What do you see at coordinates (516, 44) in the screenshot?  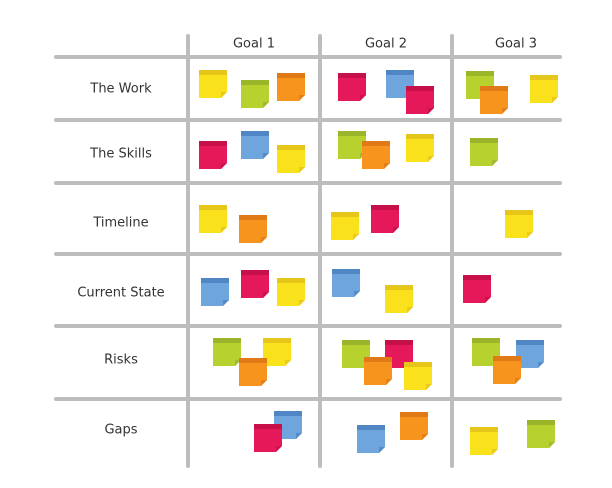 I see `column-header: Goal 3` at bounding box center [516, 44].